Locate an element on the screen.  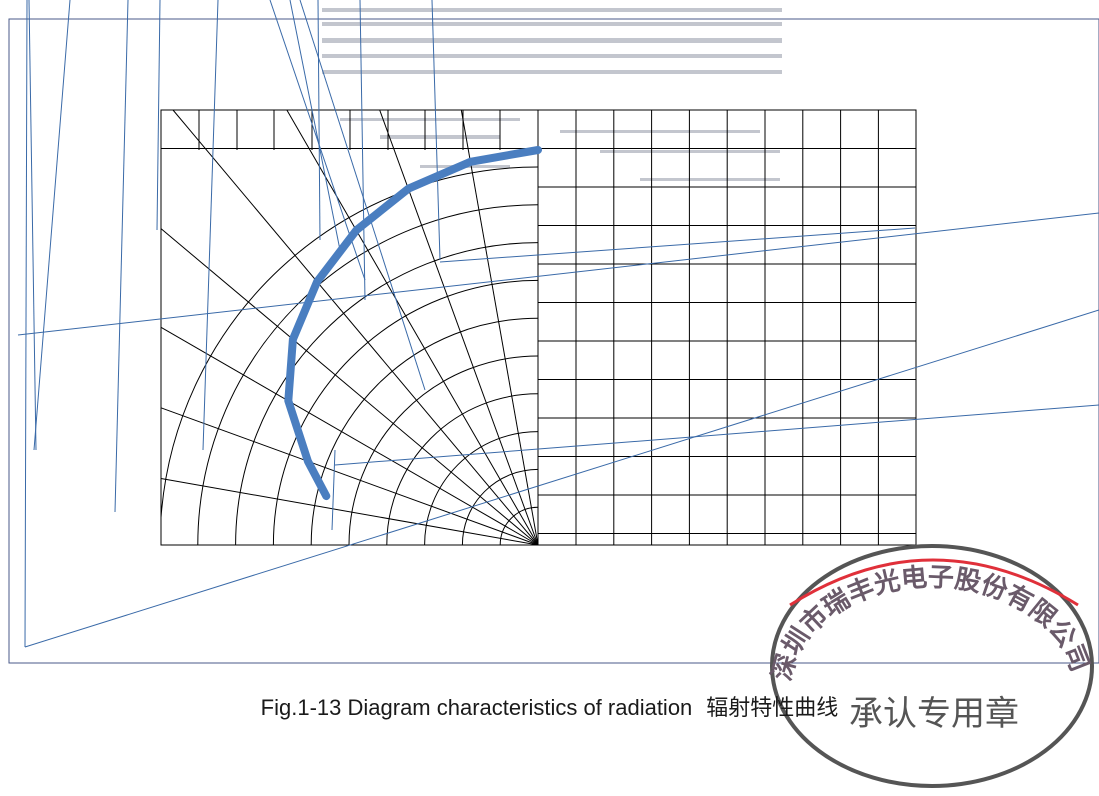
seal-ring is located at coordinates (932, 666).